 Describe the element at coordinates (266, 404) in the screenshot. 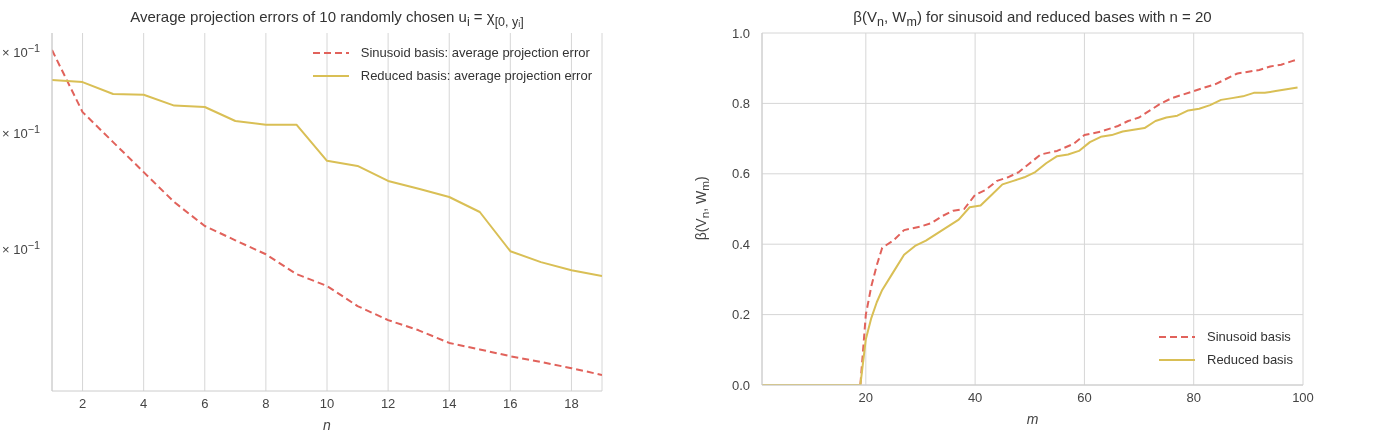

I see `x-tick-label: 8` at that location.